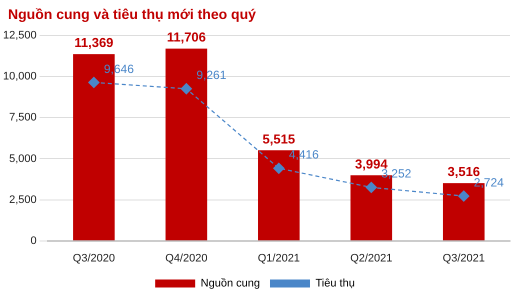  What do you see at coordinates (23, 158) in the screenshot?
I see `y-tick-label: 5,000` at bounding box center [23, 158].